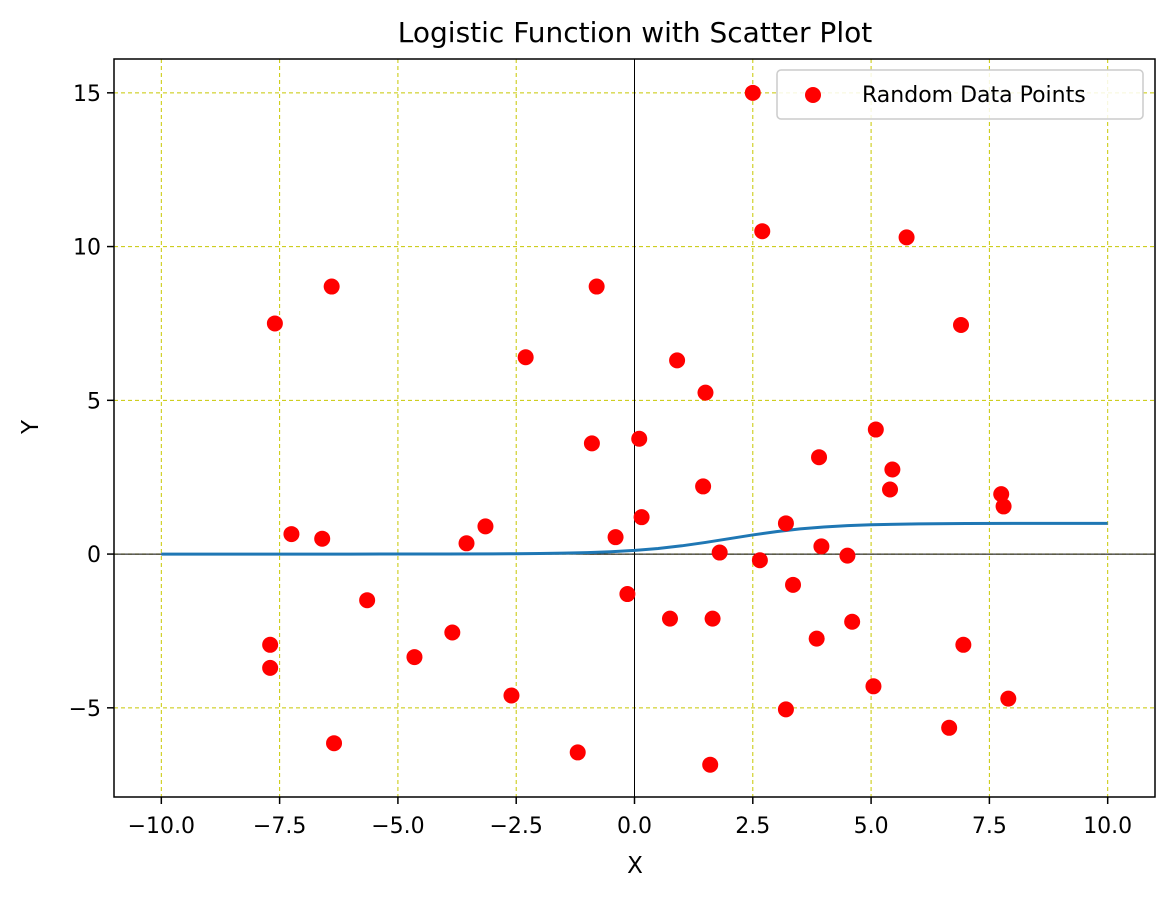 The image size is (1174, 898). I want to click on x-tick-label-6: 5.0, so click(871, 826).